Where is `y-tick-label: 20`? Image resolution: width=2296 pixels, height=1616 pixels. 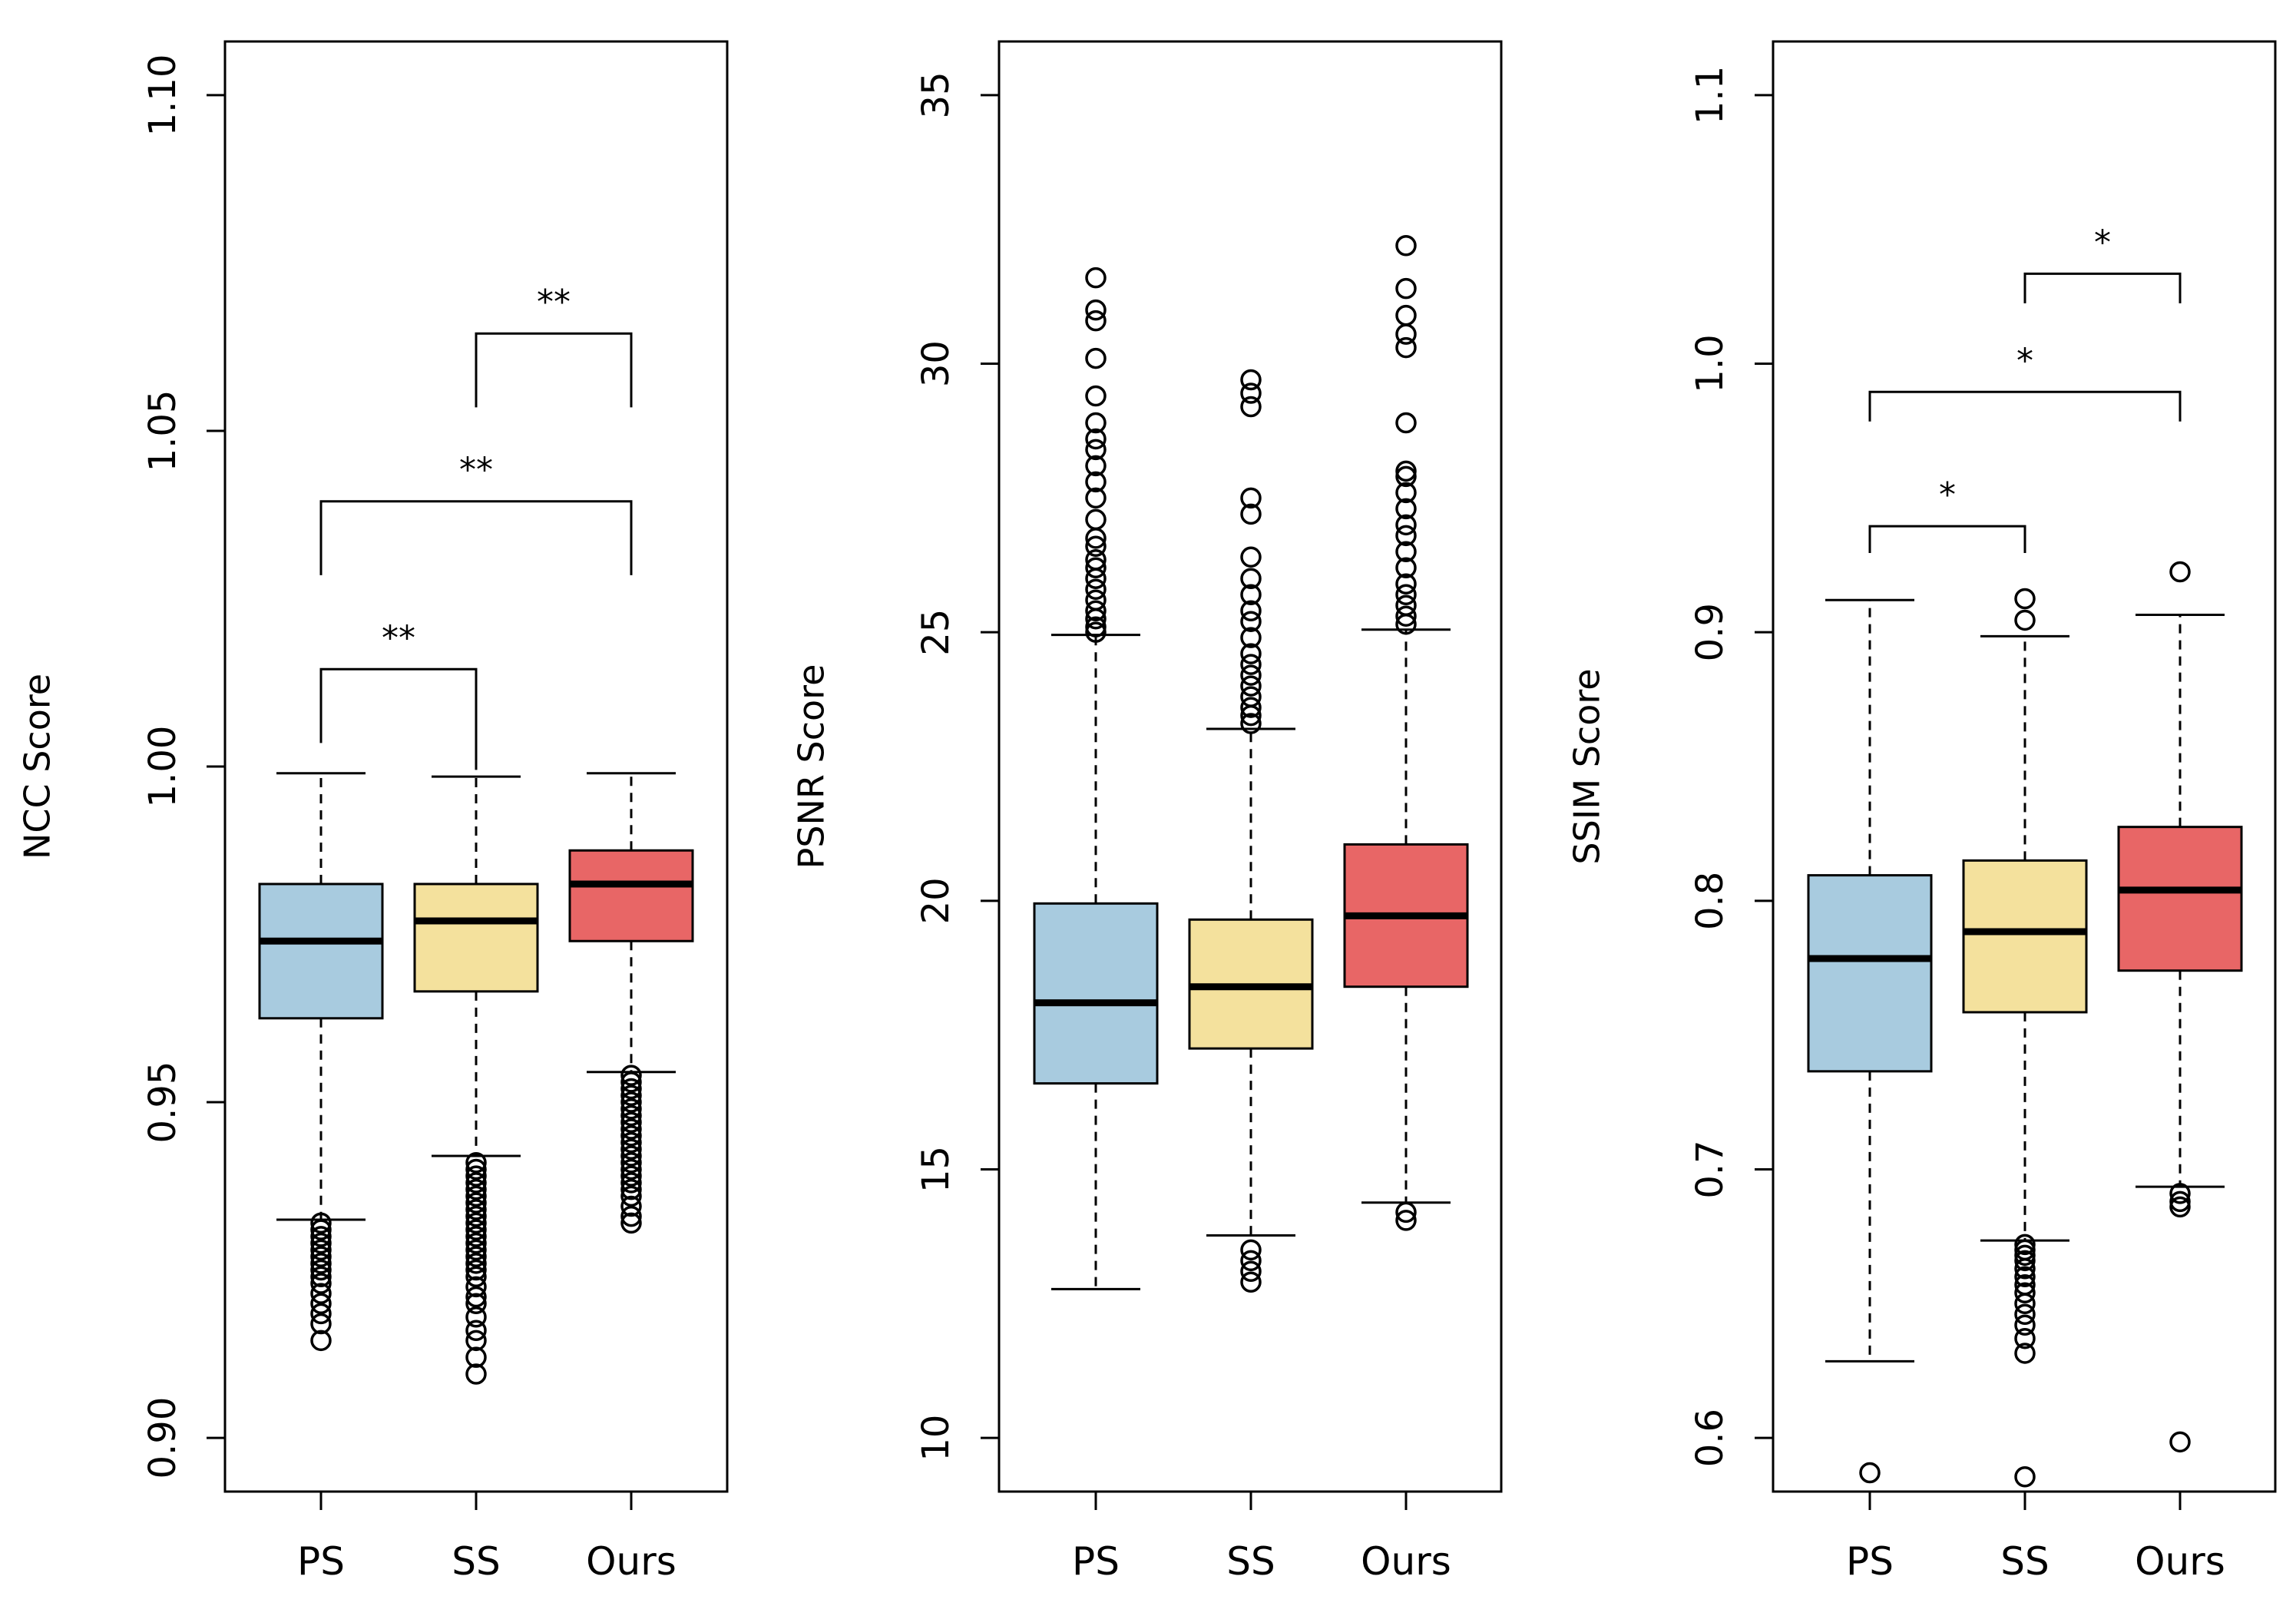
y-tick-label: 20 is located at coordinates (937, 901).